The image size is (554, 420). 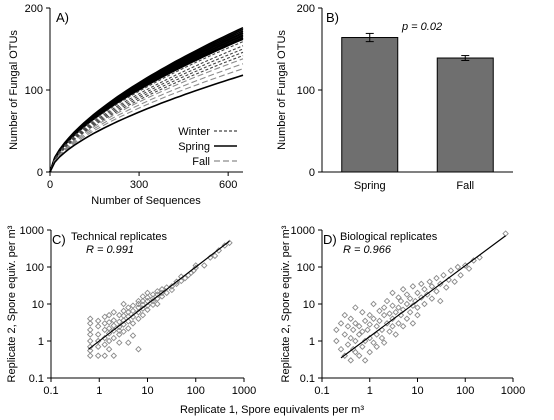 I want to click on panel-d-fit-line, so click(x=423, y=297).